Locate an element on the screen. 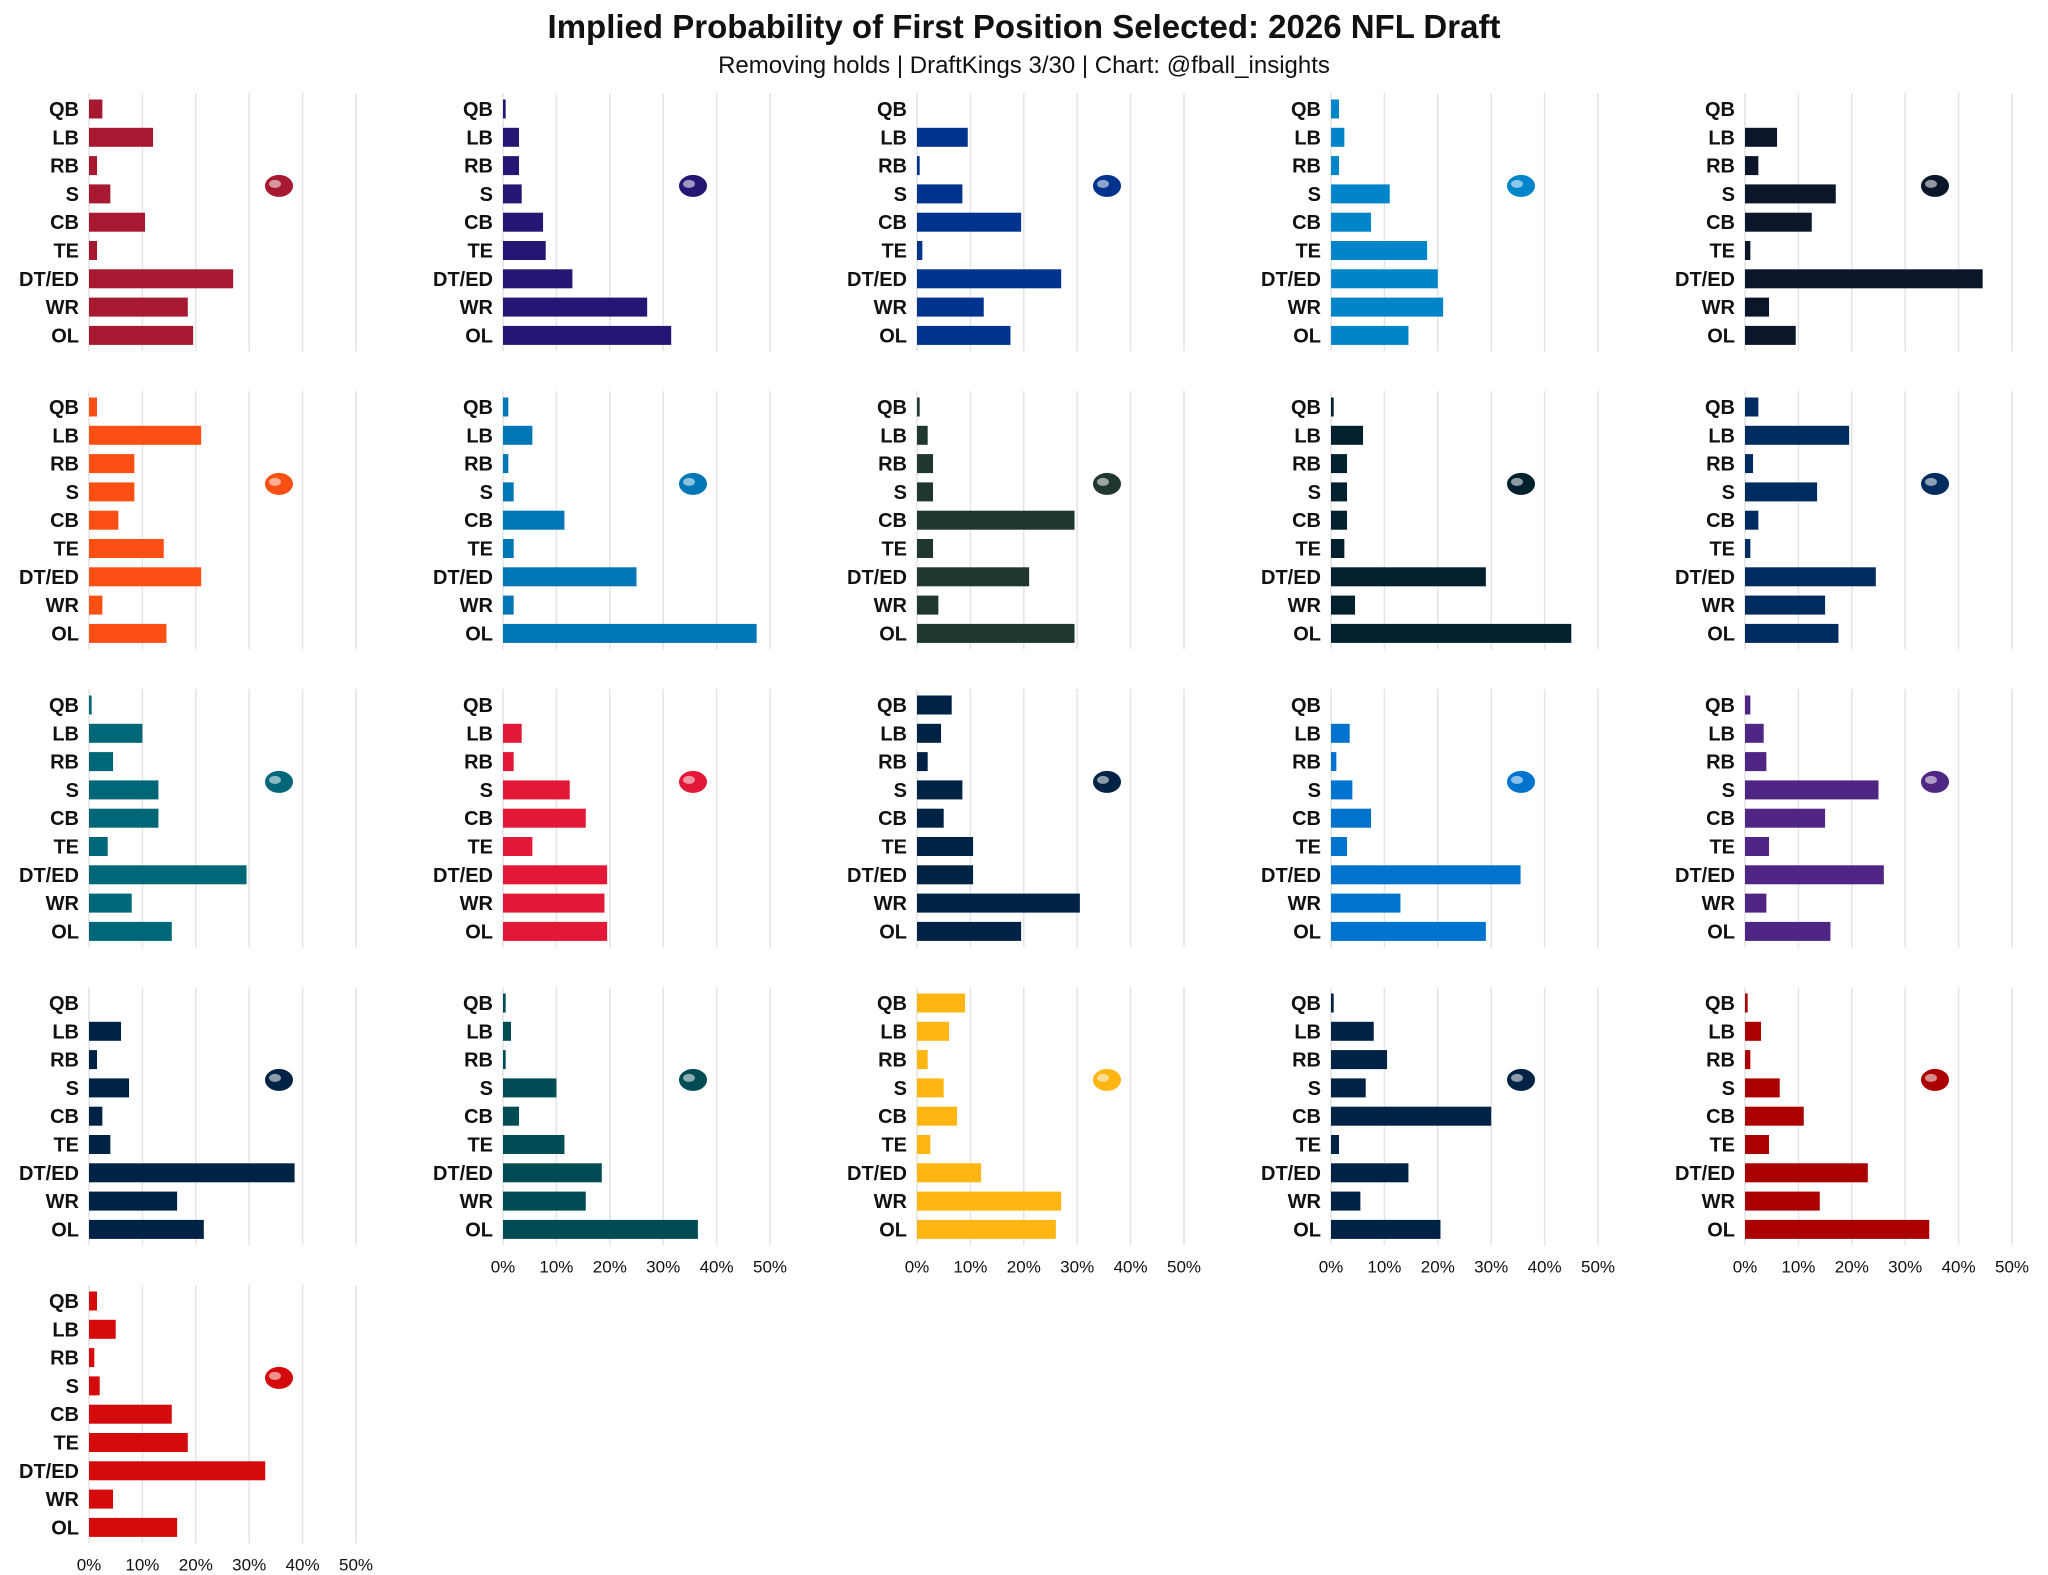 This screenshot has width=2048, height=1575. chargers-logo-icon is located at coordinates (1521, 781).